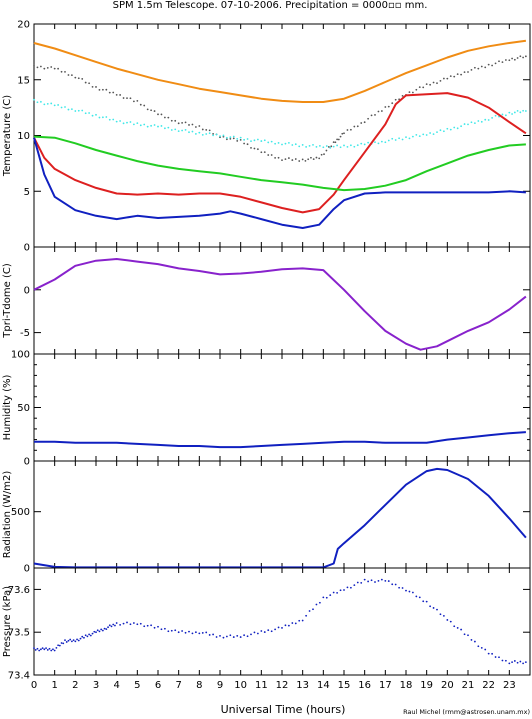 This screenshot has width=532, height=719. Describe the element at coordinates (20, 512) in the screenshot. I see `y-tick-label: 500` at that location.